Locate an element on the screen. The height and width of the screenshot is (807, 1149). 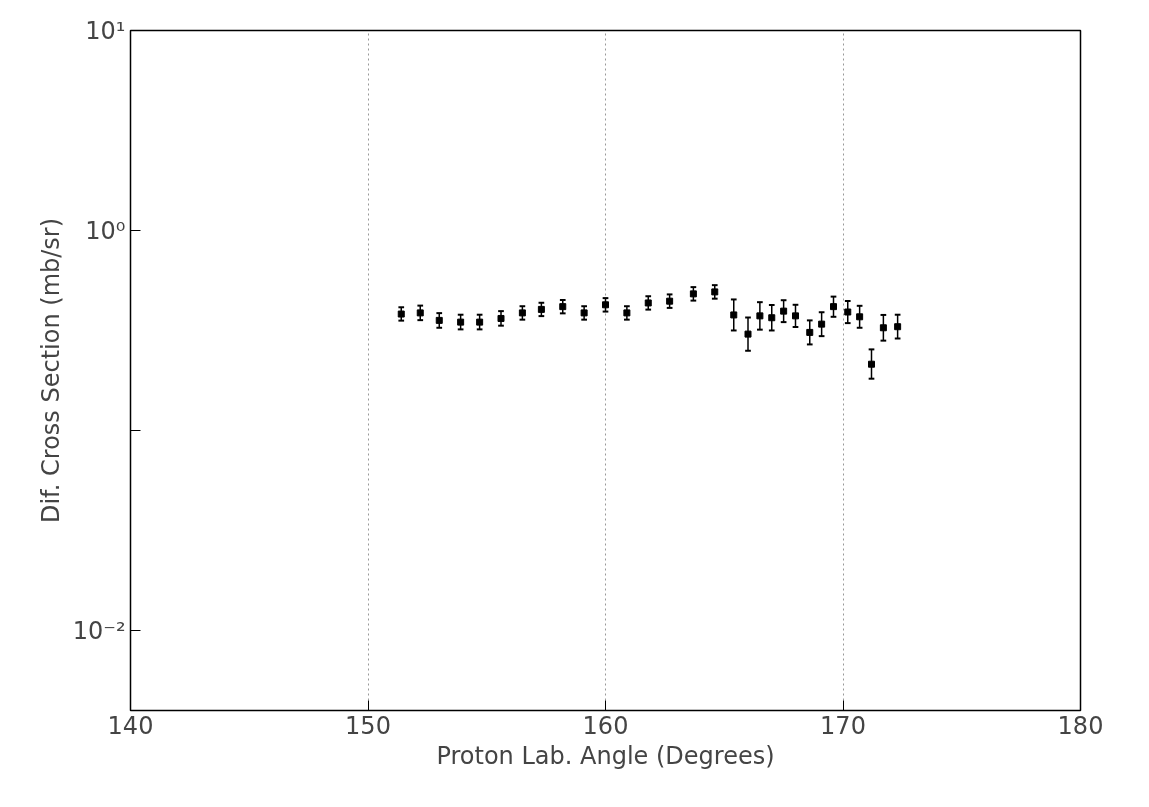
x-tick-label: 140 is located at coordinates (130, 725).